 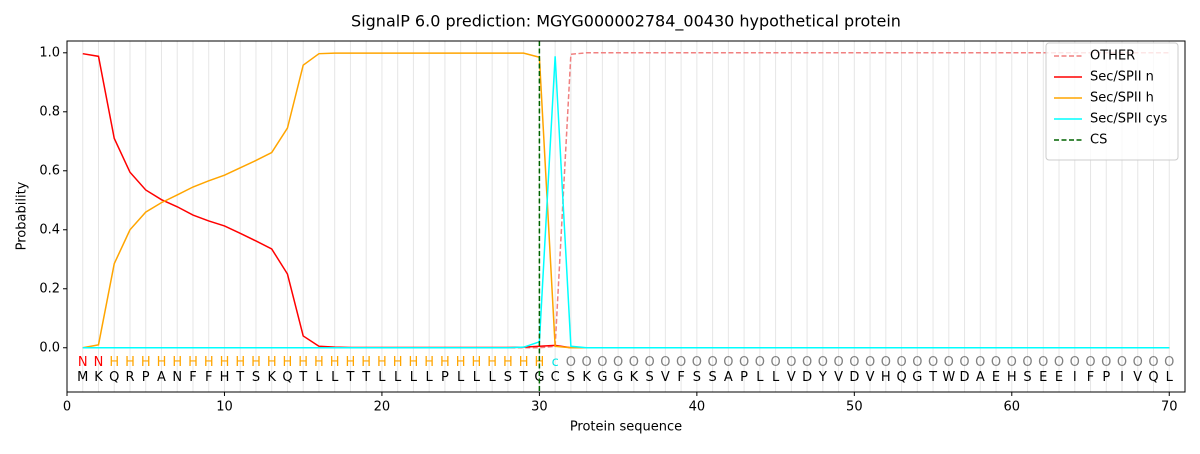 I want to click on legend-label: OTHER, so click(x=1112, y=56).